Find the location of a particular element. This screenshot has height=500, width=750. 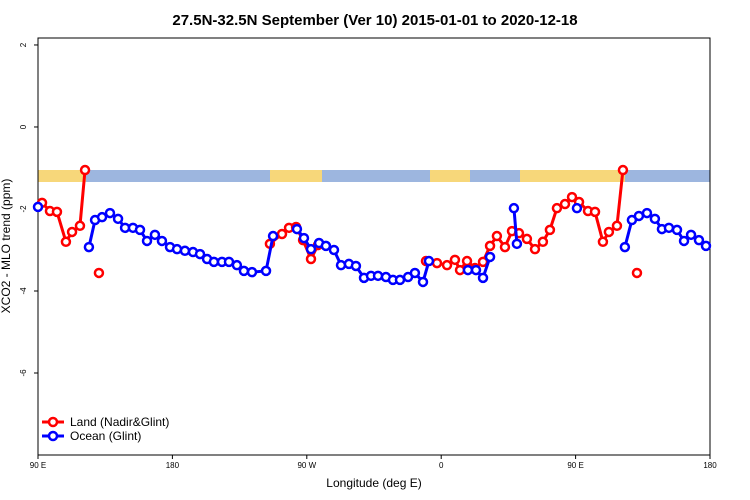

x-axis-label: Longitude (deg E) is located at coordinates (373, 483).